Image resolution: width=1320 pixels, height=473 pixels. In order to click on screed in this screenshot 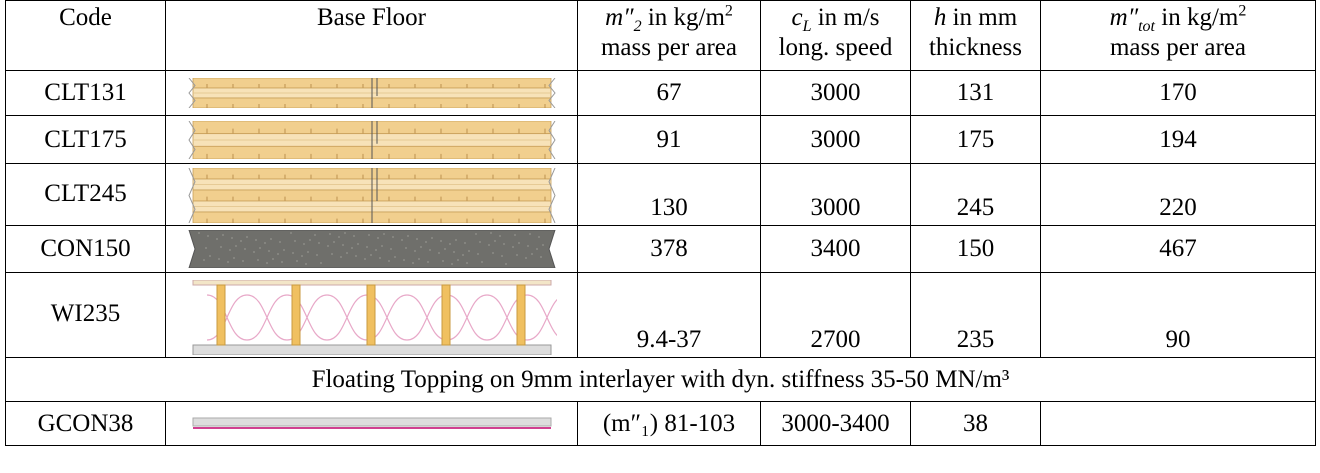, I will do `click(371, 421)`.